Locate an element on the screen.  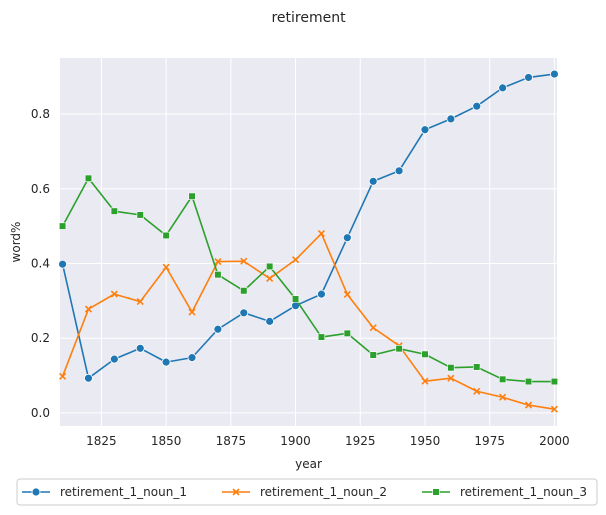
legend-entry: retirement_1_noun_1 is located at coordinates (104, 492).